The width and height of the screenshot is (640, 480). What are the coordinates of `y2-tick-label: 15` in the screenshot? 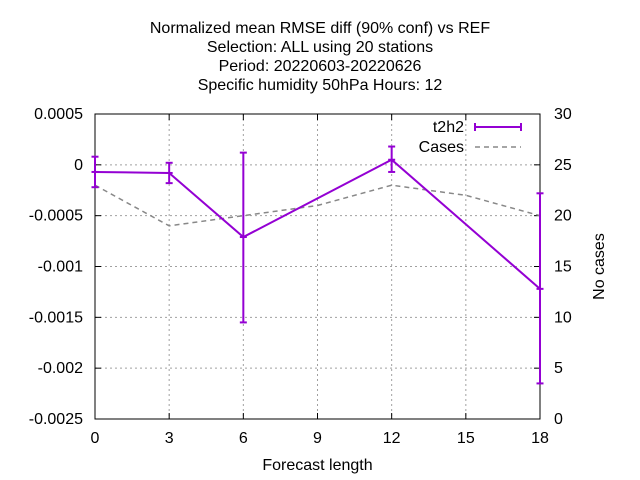 It's located at (563, 267).